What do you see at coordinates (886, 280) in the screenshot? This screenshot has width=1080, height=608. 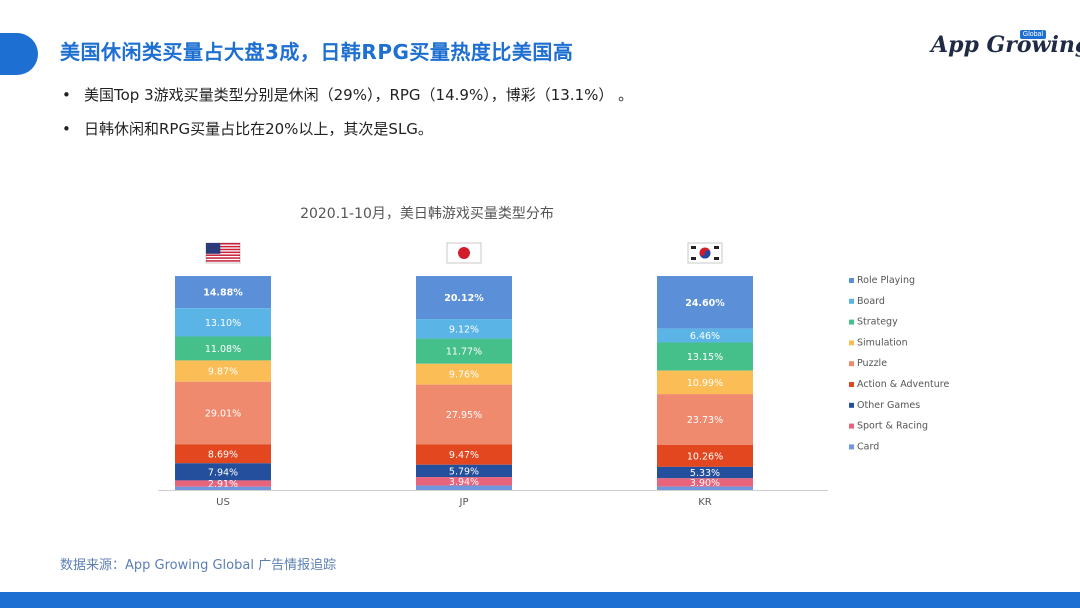 I see `legend-label: Role Playing` at bounding box center [886, 280].